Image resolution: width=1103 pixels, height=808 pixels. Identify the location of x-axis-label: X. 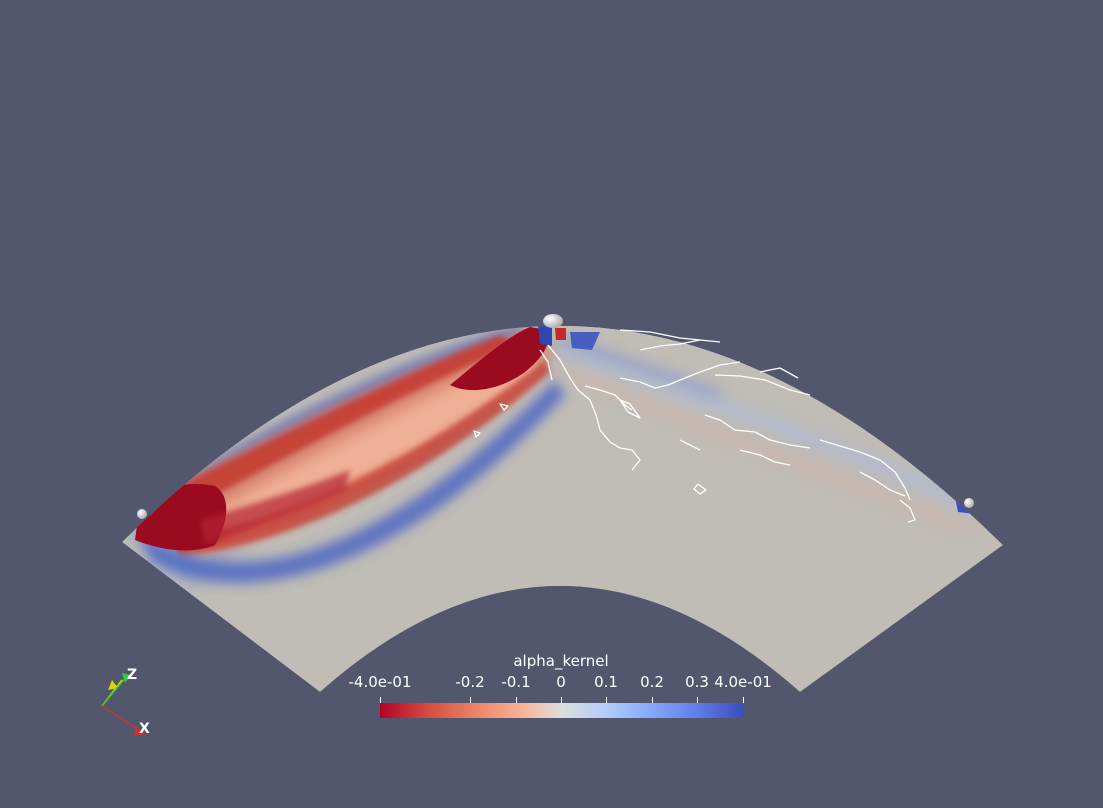
(144, 729).